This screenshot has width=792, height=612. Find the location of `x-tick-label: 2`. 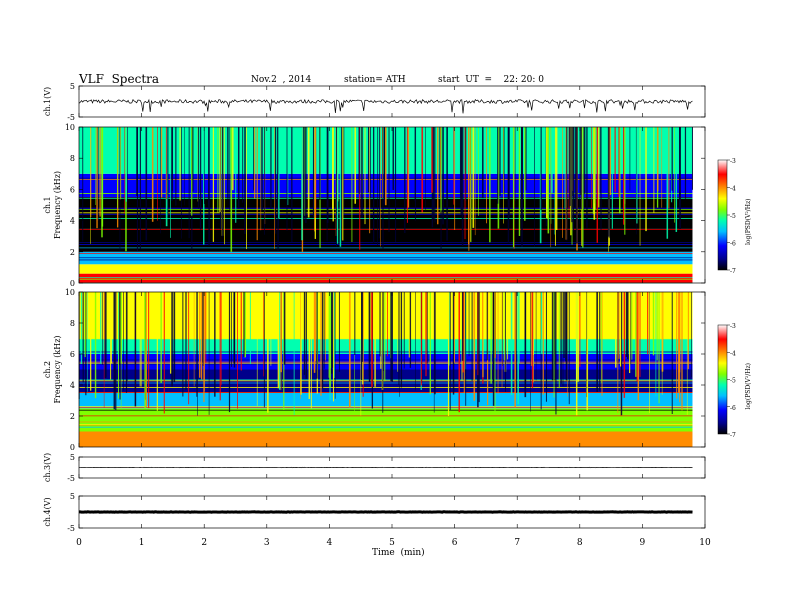

x-tick-label: 2 is located at coordinates (204, 543).